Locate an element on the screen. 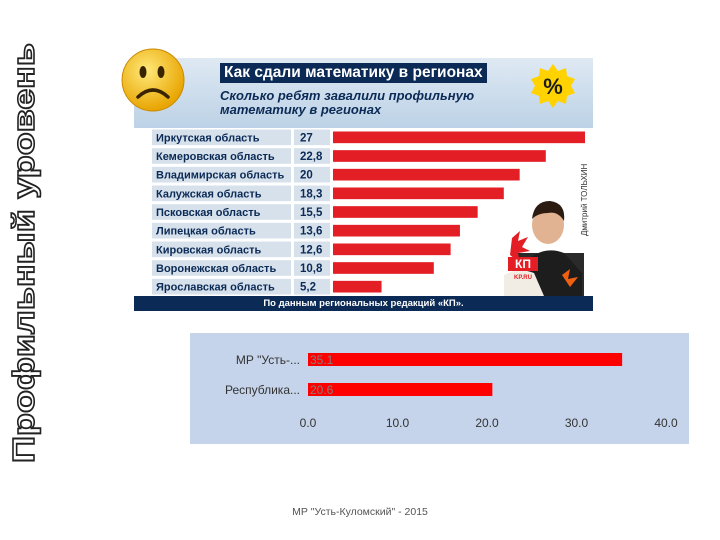  value-label: 22,8 is located at coordinates (311, 157).